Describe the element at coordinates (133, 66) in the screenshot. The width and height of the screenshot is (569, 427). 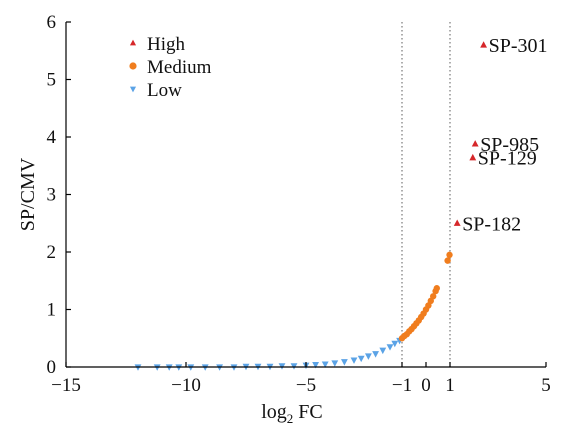
I see `legend-marker-medium` at that location.